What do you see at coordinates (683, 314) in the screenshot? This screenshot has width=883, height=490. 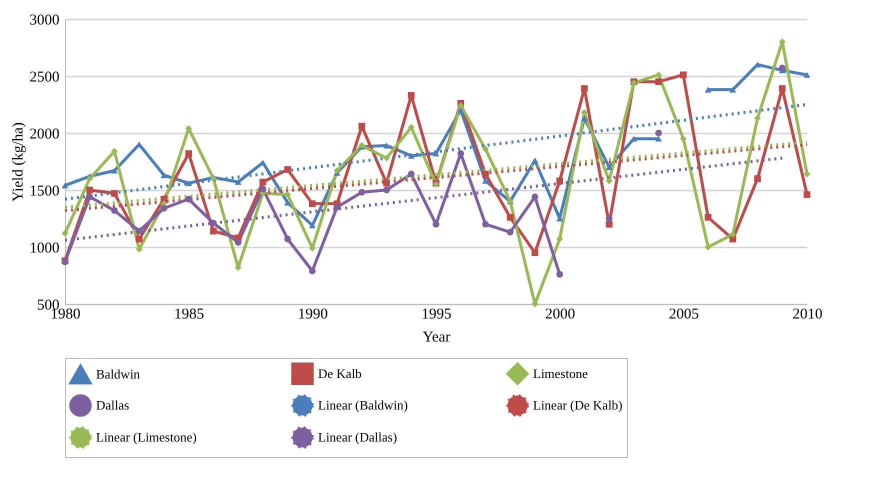 I see `x-tick-label: 2005` at bounding box center [683, 314].